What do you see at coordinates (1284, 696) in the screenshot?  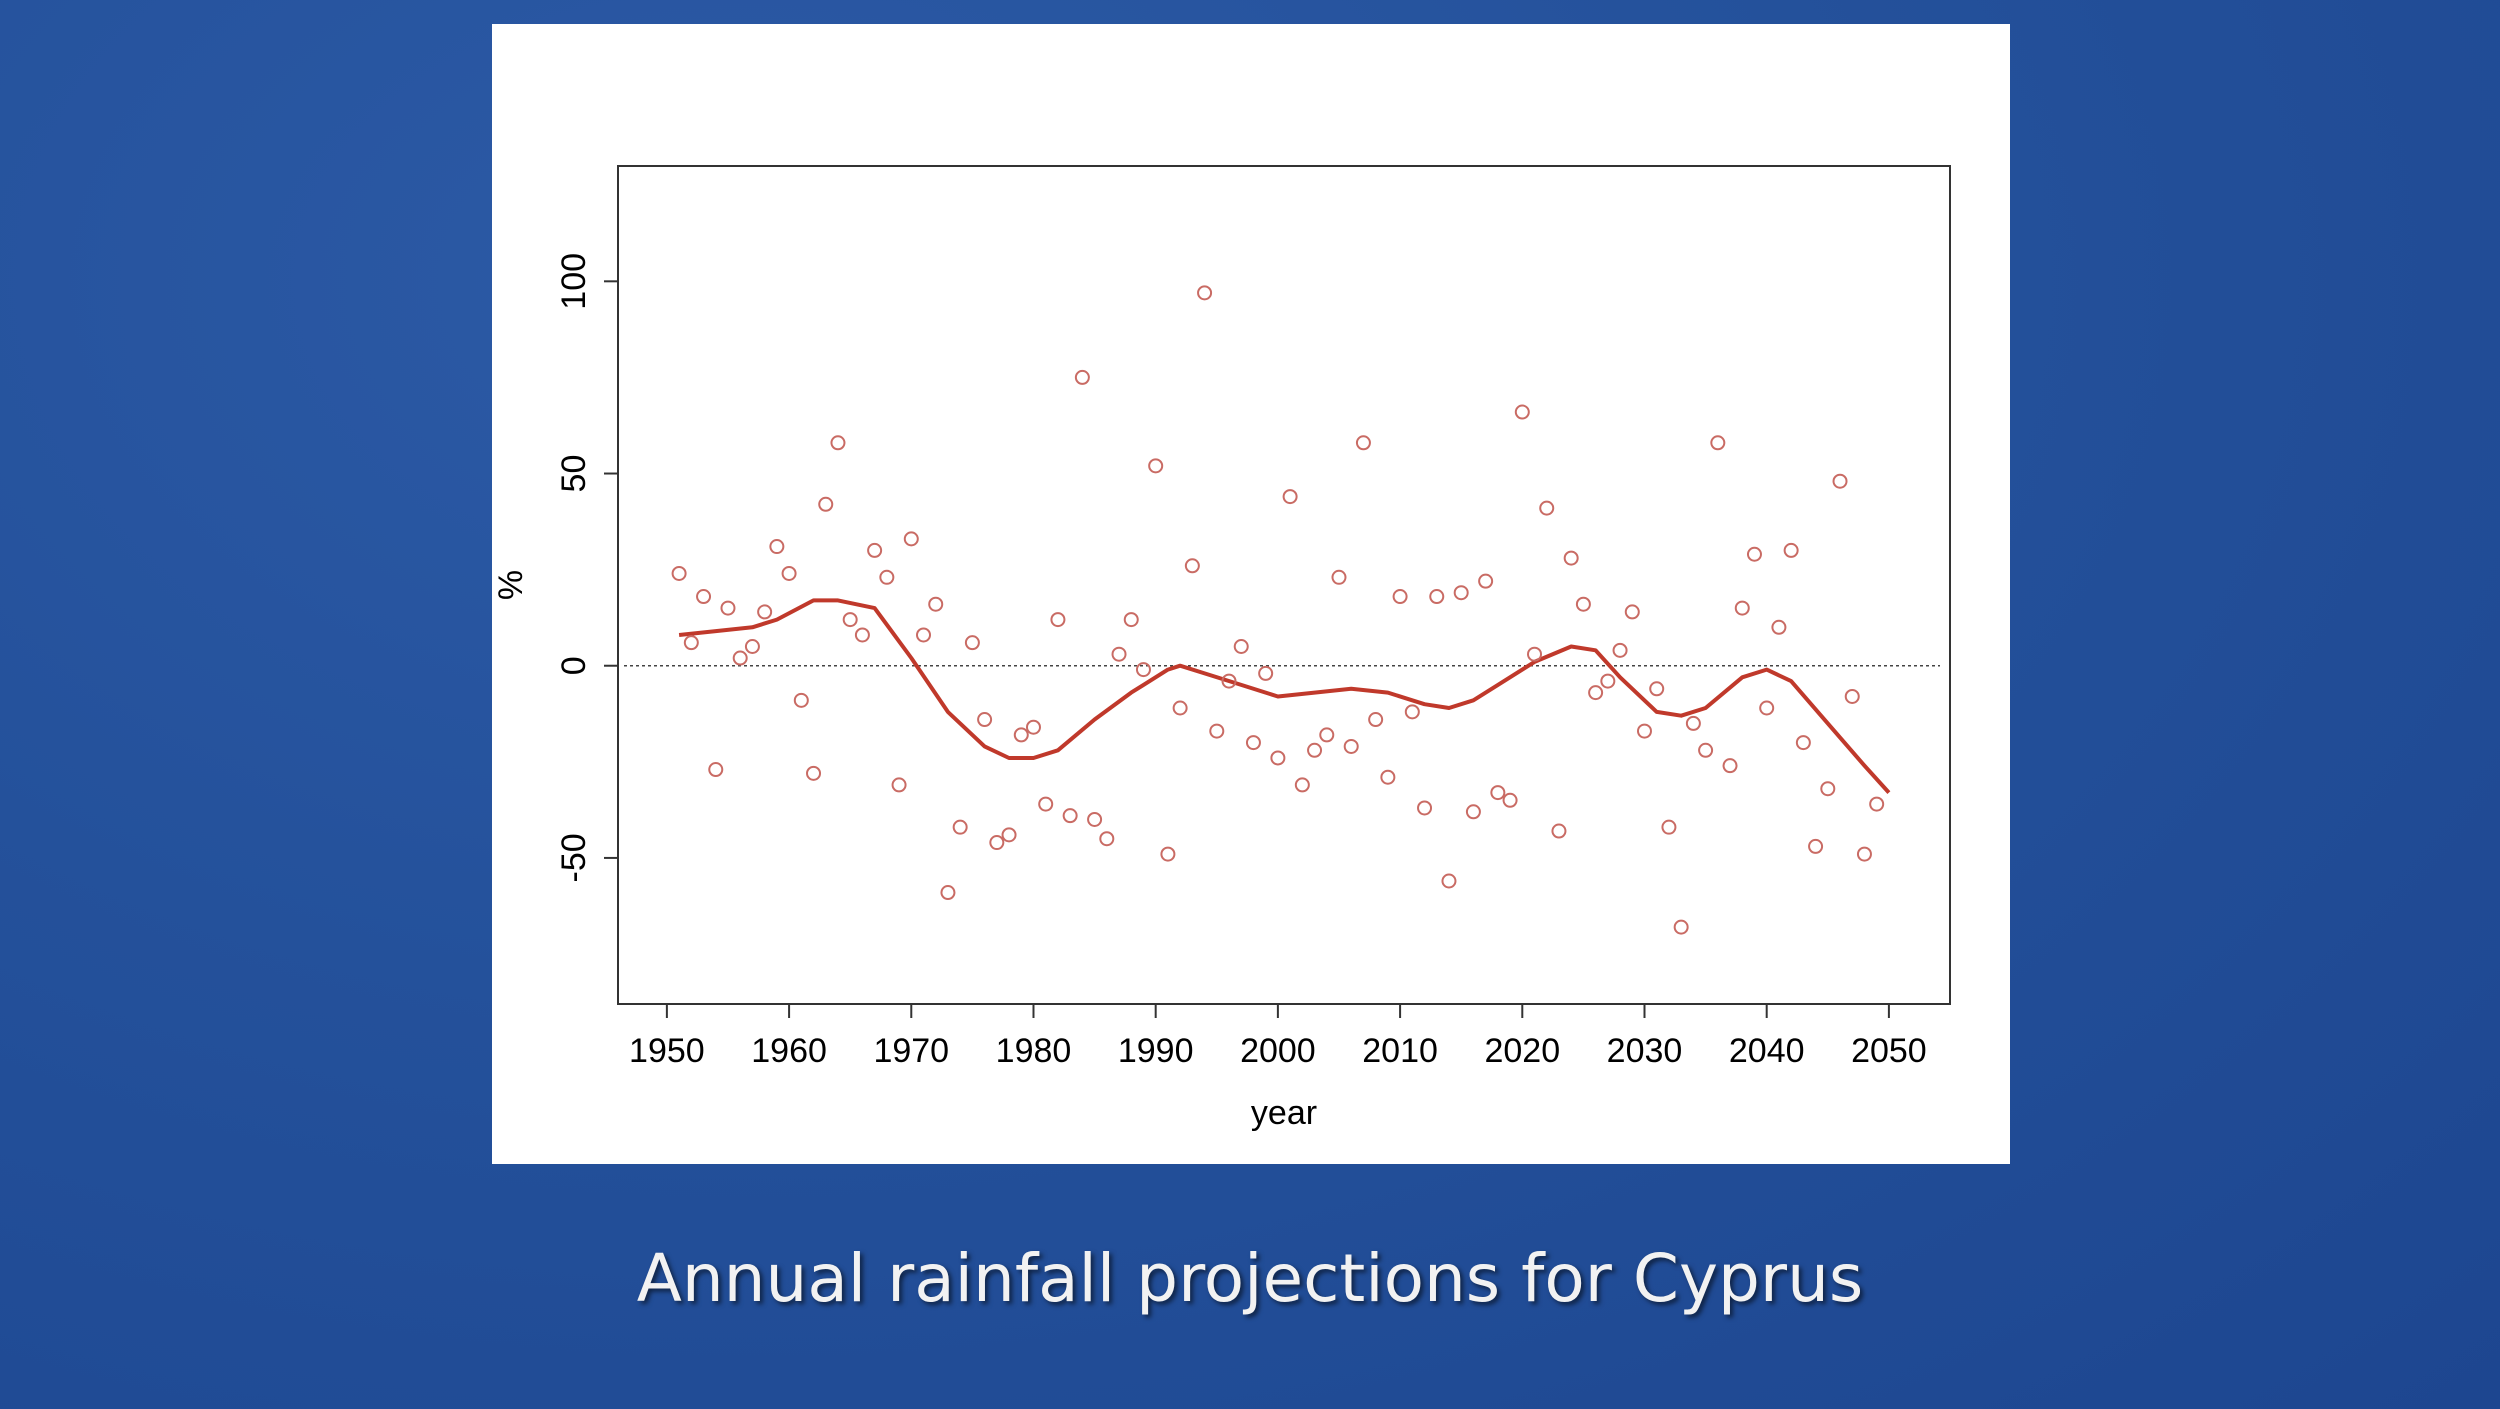 I see `smooth-trend-line` at bounding box center [1284, 696].